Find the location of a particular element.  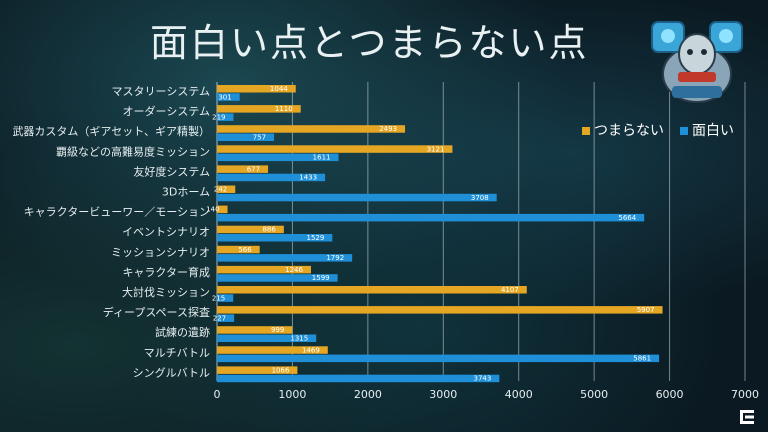

category-label: イベントシナリオ is located at coordinates (166, 232).